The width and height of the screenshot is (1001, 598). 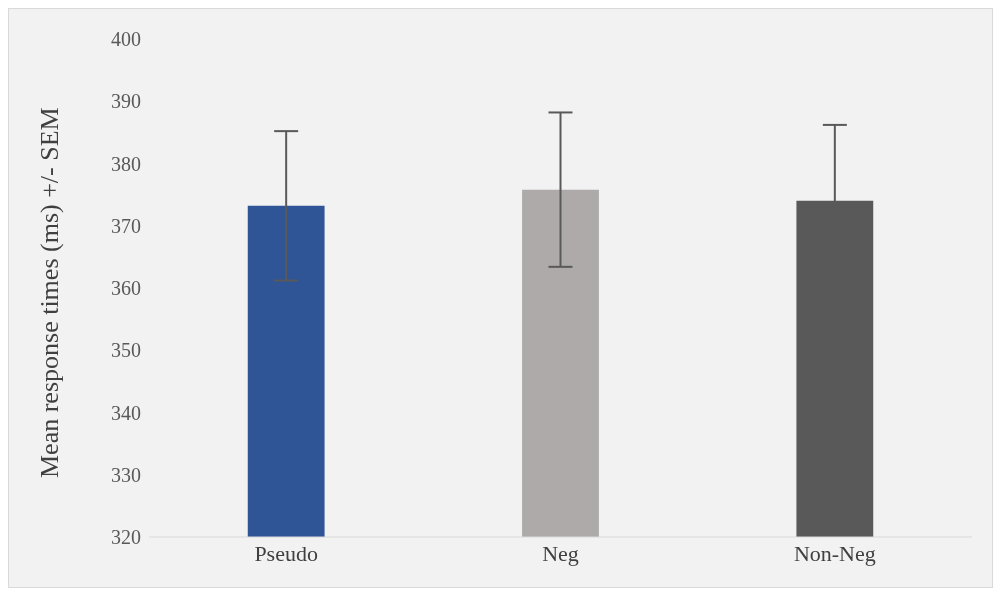 I want to click on y-tick-label: 350, so click(x=126, y=350).